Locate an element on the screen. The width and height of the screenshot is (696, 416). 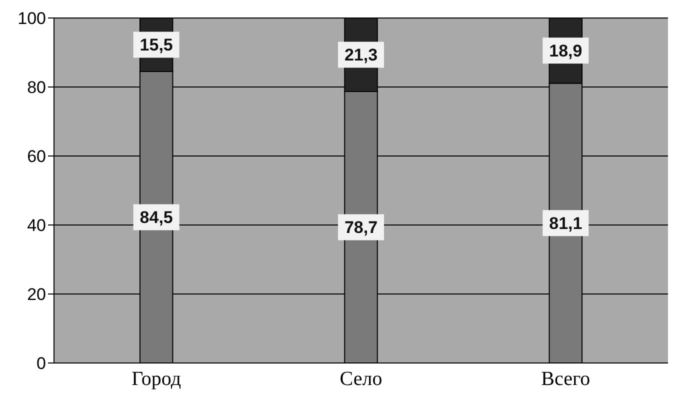
y-tick-label: 0 is located at coordinates (41, 364).